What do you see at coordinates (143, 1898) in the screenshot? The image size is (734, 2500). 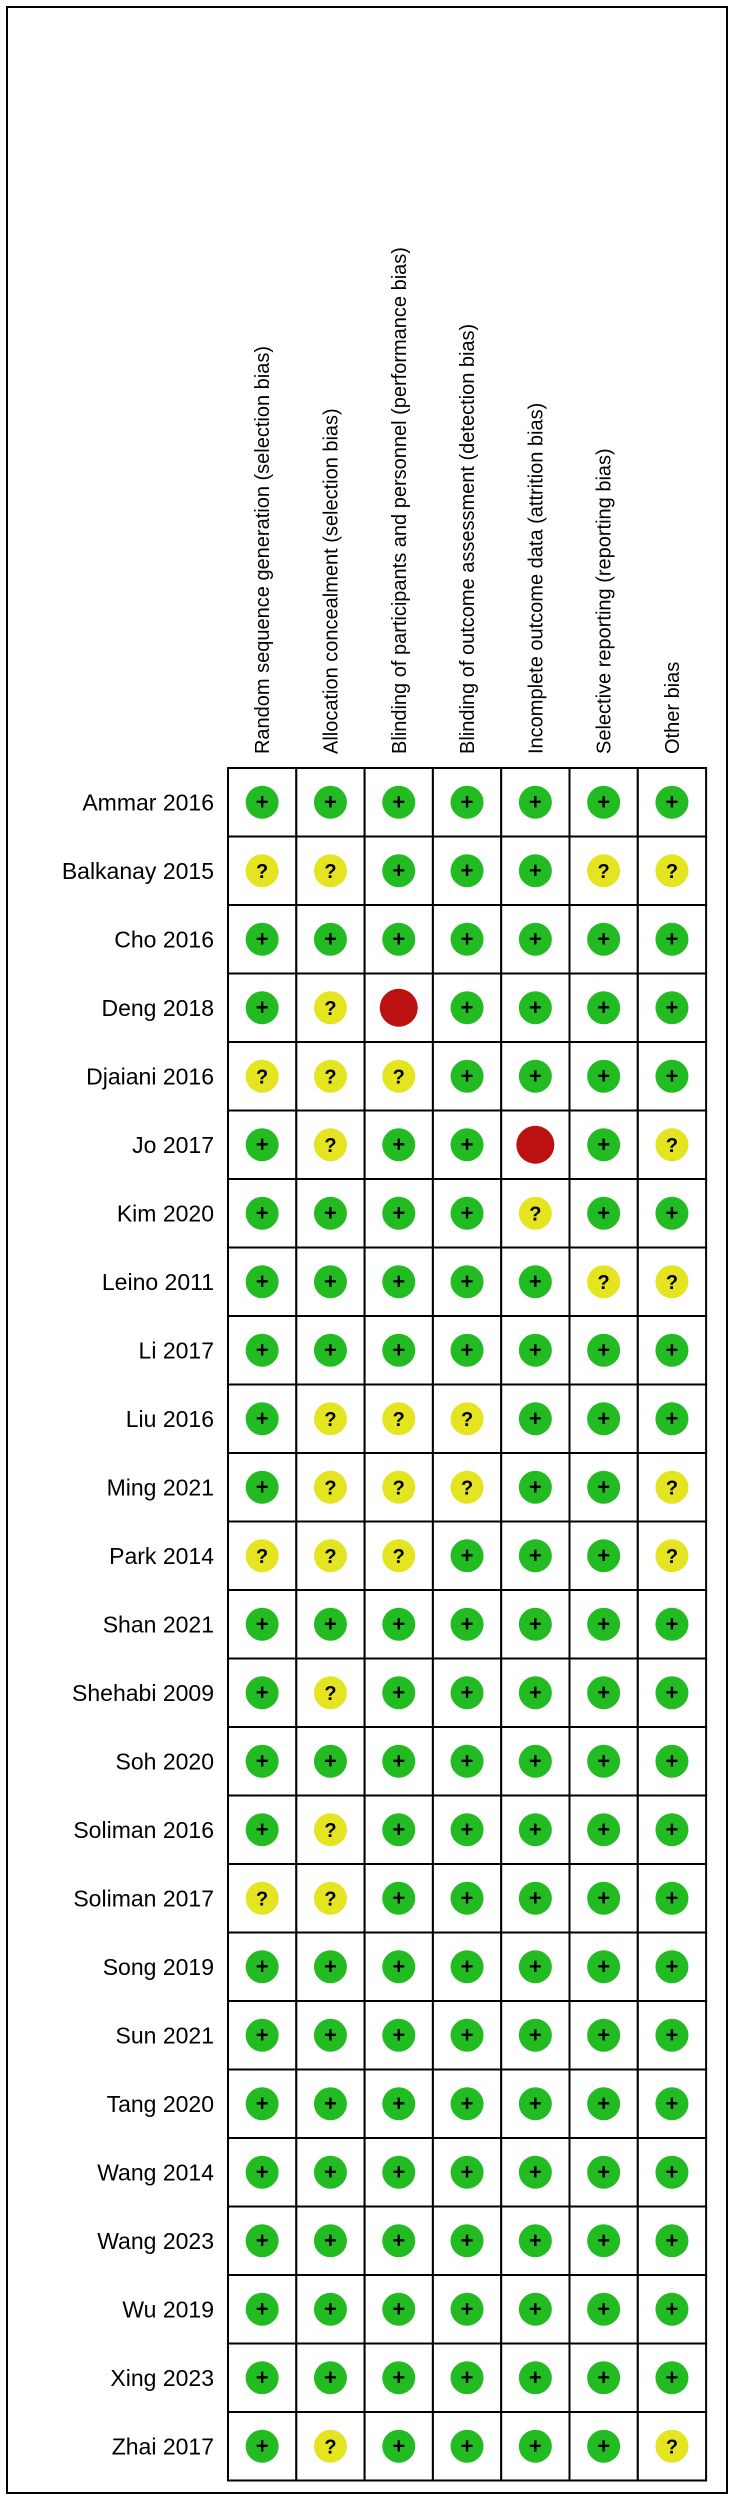 I see `study-label-soliman-2017: Soliman 2017` at bounding box center [143, 1898].